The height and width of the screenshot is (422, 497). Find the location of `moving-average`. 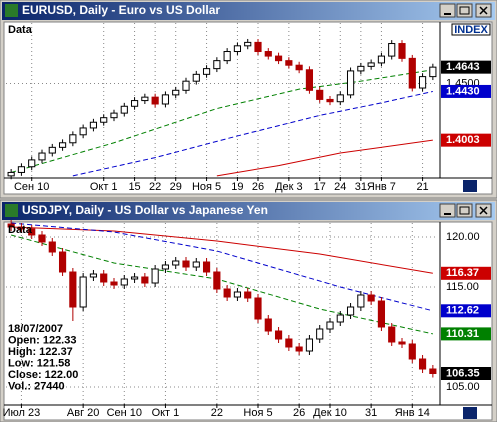

moving-average is located at coordinates (222, 250).